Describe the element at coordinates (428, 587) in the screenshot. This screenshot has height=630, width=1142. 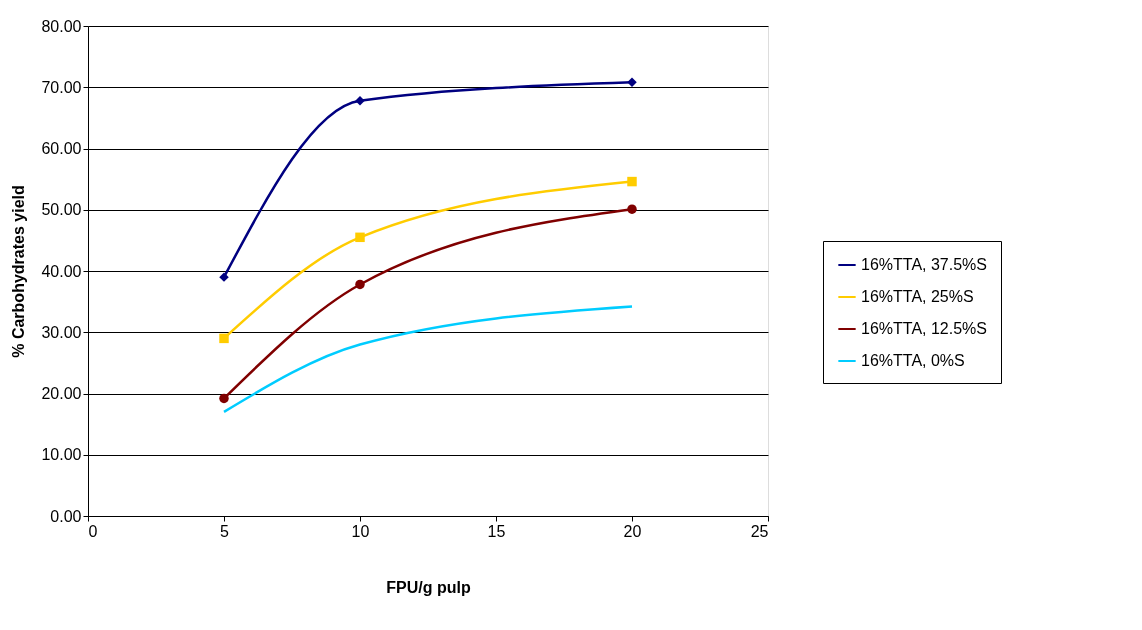
I see `x-axis-title: FPU/g pulp` at that location.